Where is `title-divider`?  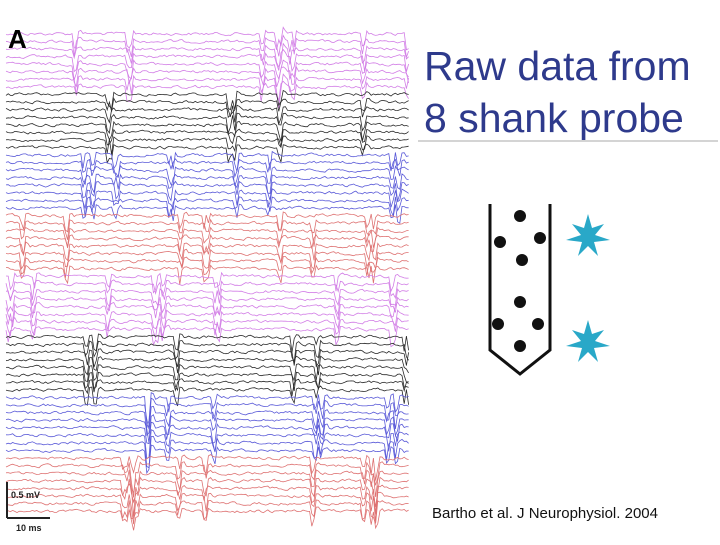
title-divider is located at coordinates (568, 141).